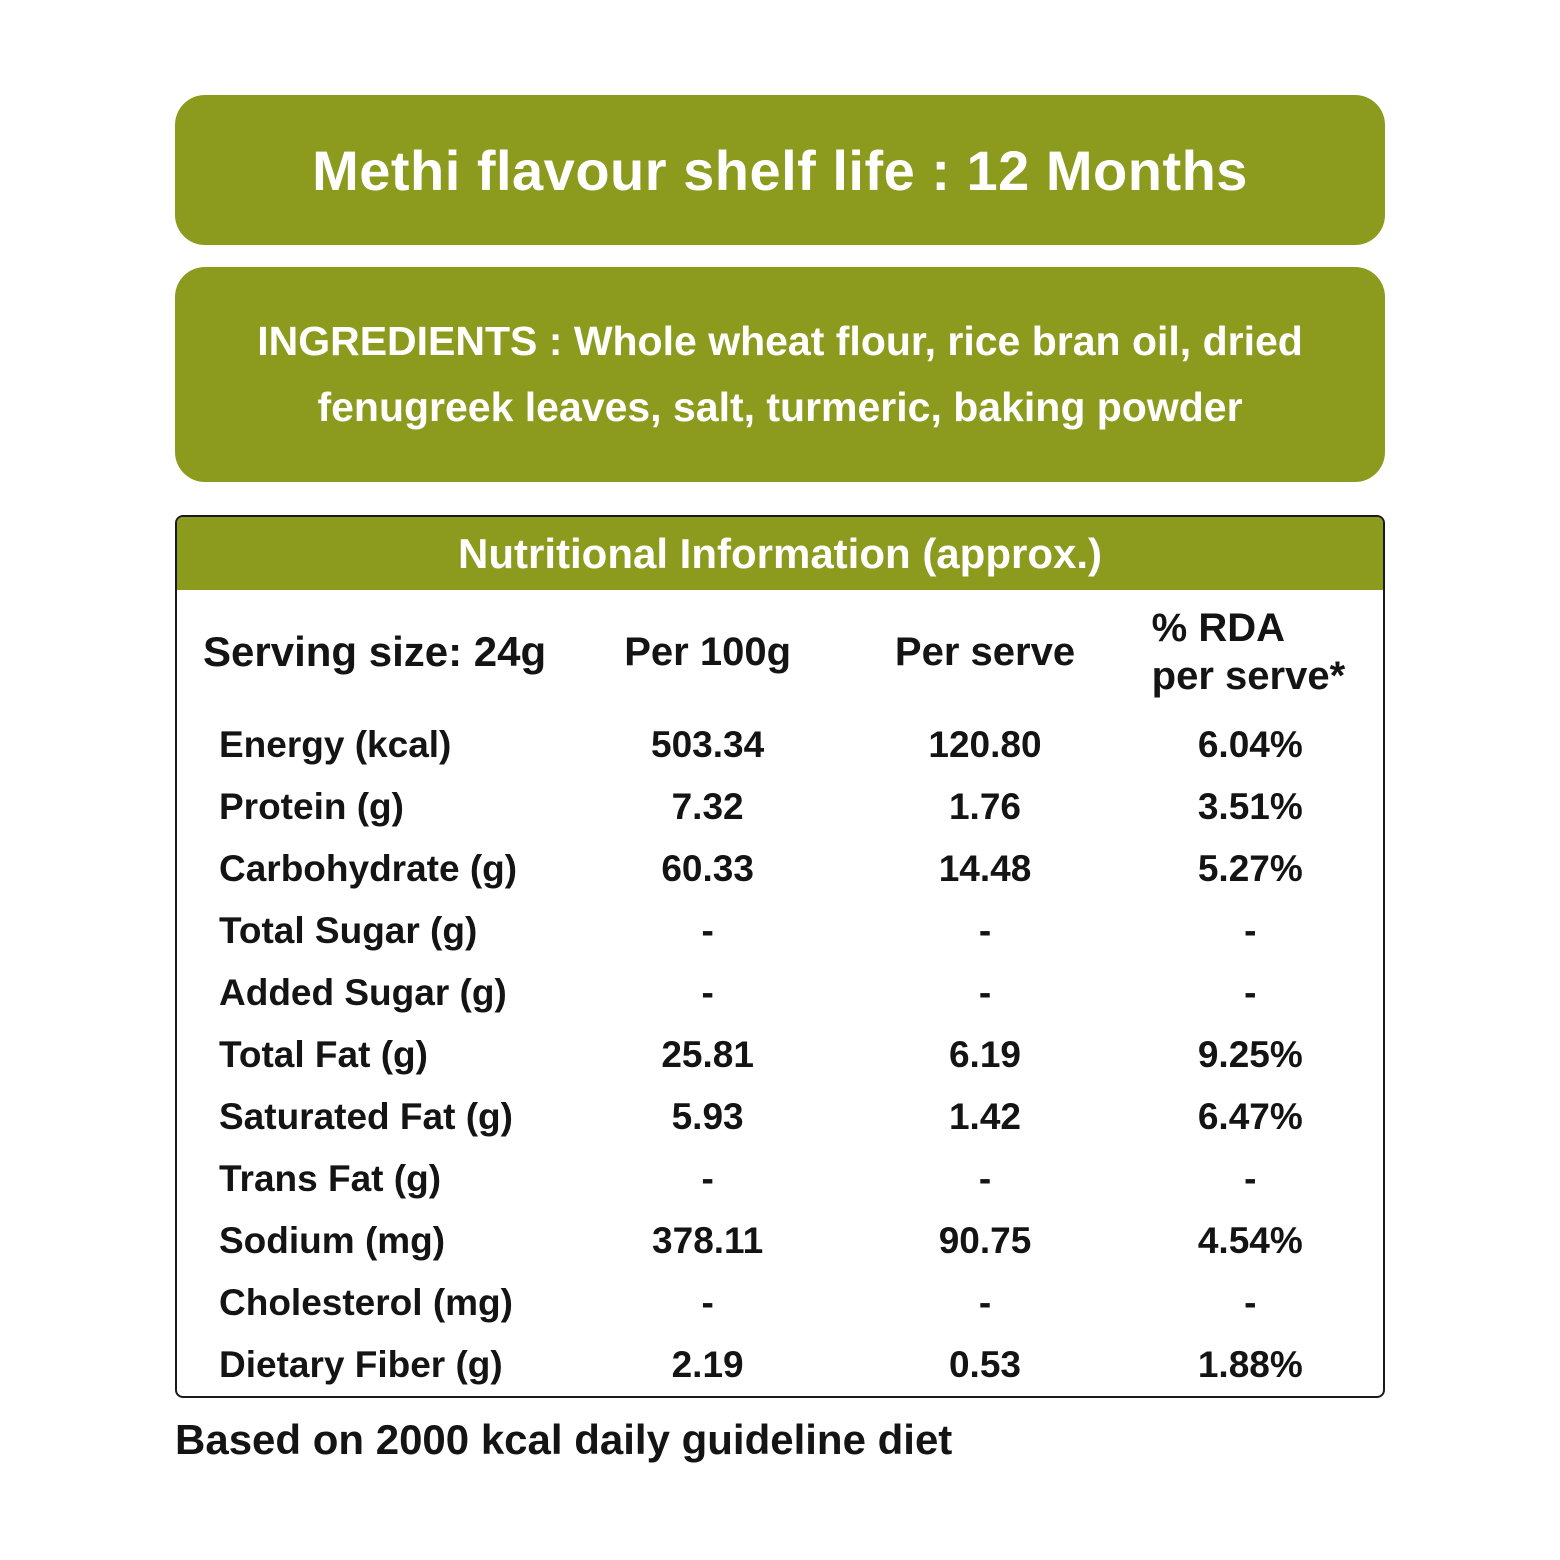 The image size is (1560, 1560). I want to click on shelf-life-banner: Methi flavour shelf life : 12 Months, so click(780, 170).